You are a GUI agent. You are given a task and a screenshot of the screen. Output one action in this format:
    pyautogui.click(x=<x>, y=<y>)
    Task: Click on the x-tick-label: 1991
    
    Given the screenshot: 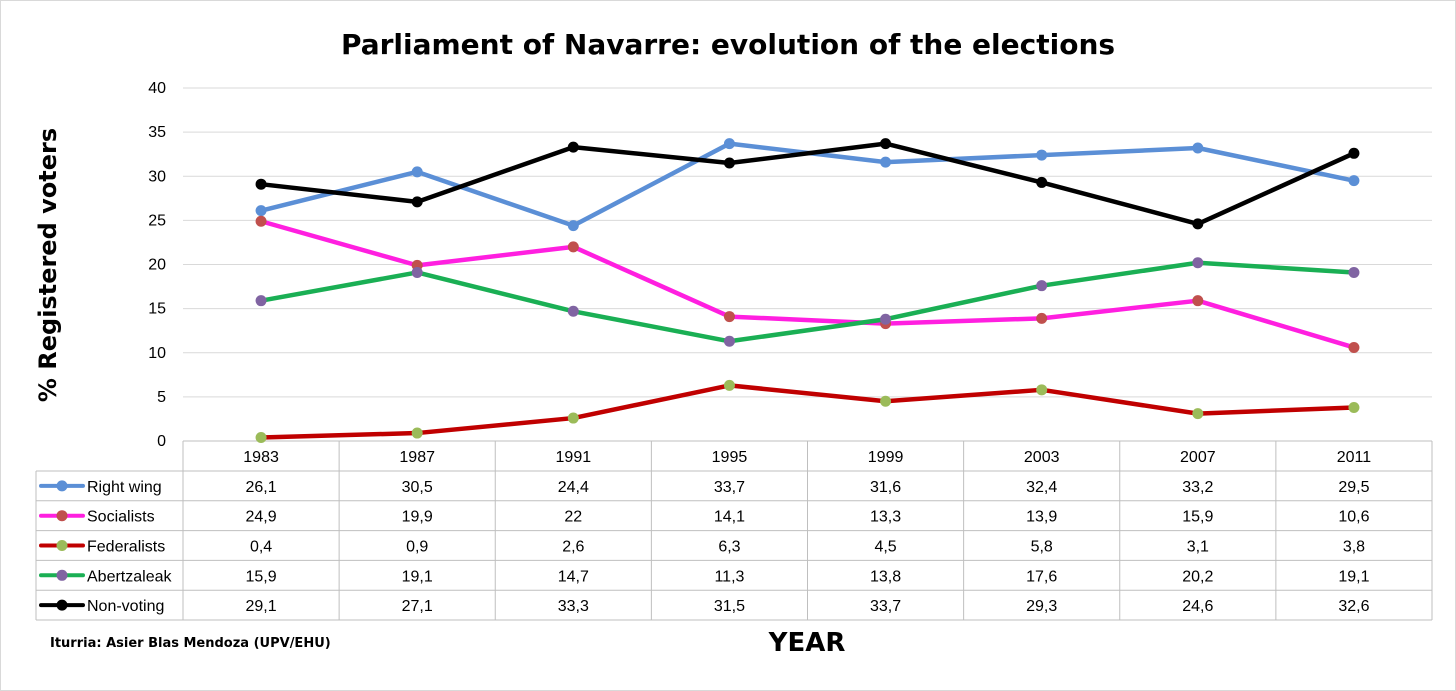 What is the action you would take?
    pyautogui.click(x=574, y=457)
    